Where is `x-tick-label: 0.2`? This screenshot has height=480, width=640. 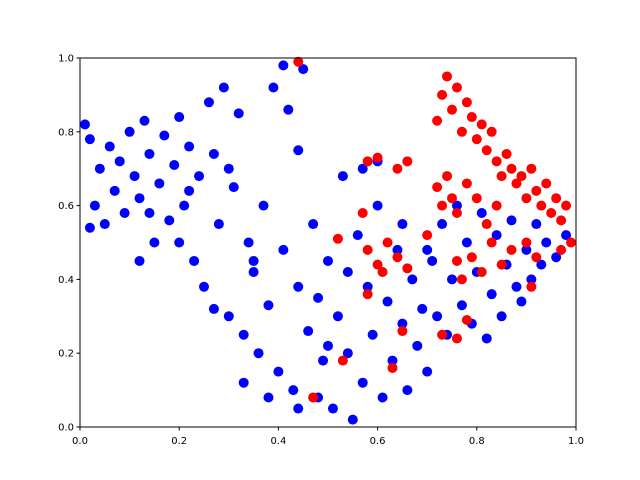 x-tick-label: 0.2 is located at coordinates (179, 441).